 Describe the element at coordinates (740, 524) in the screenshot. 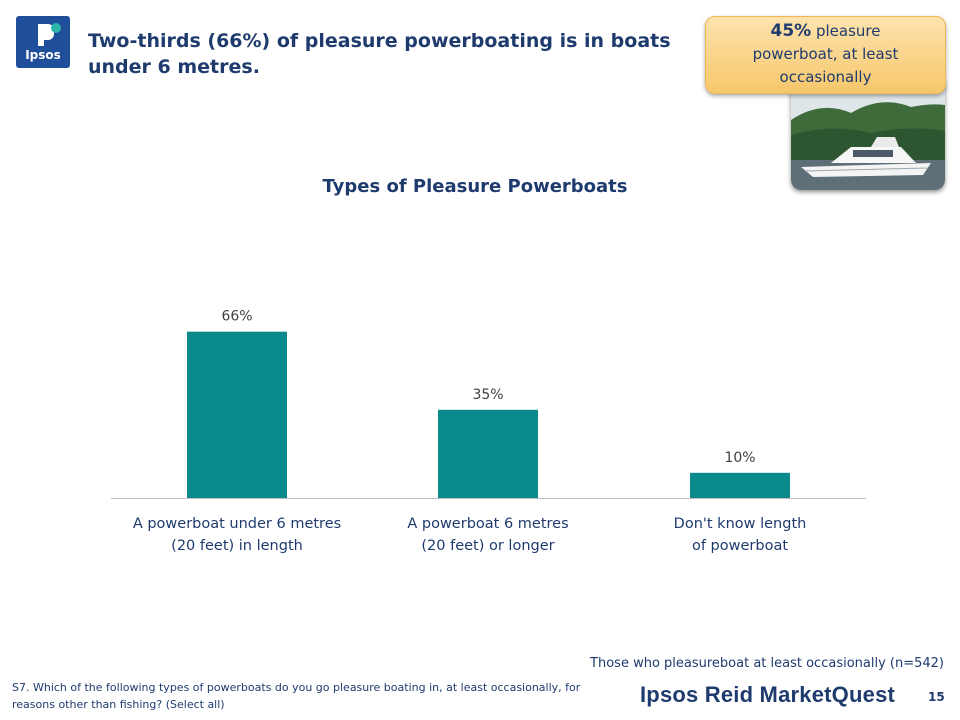

I see `category-label-3-line-1: Don't know length` at that location.